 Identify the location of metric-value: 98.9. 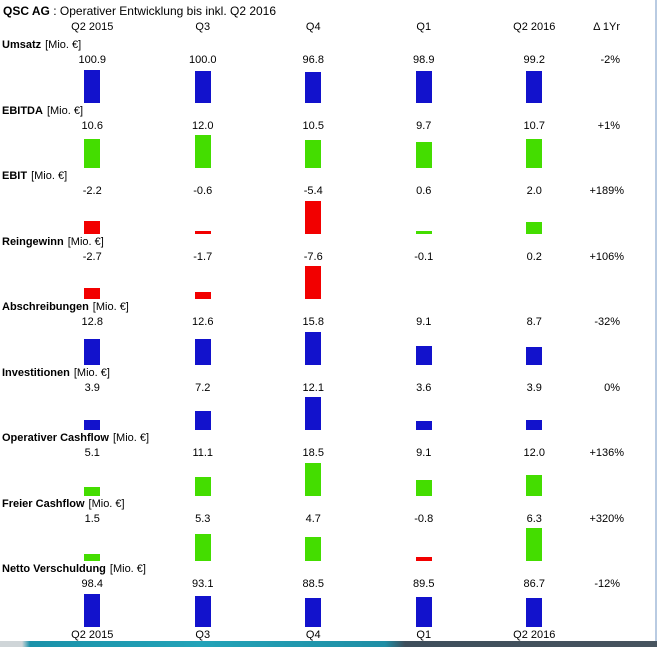
(424, 60).